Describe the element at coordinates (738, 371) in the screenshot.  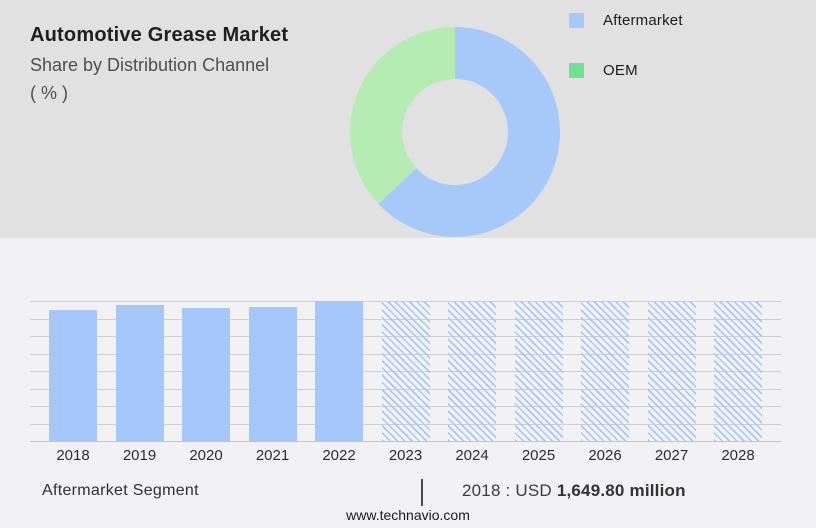
I see `bar-2028-forecast` at that location.